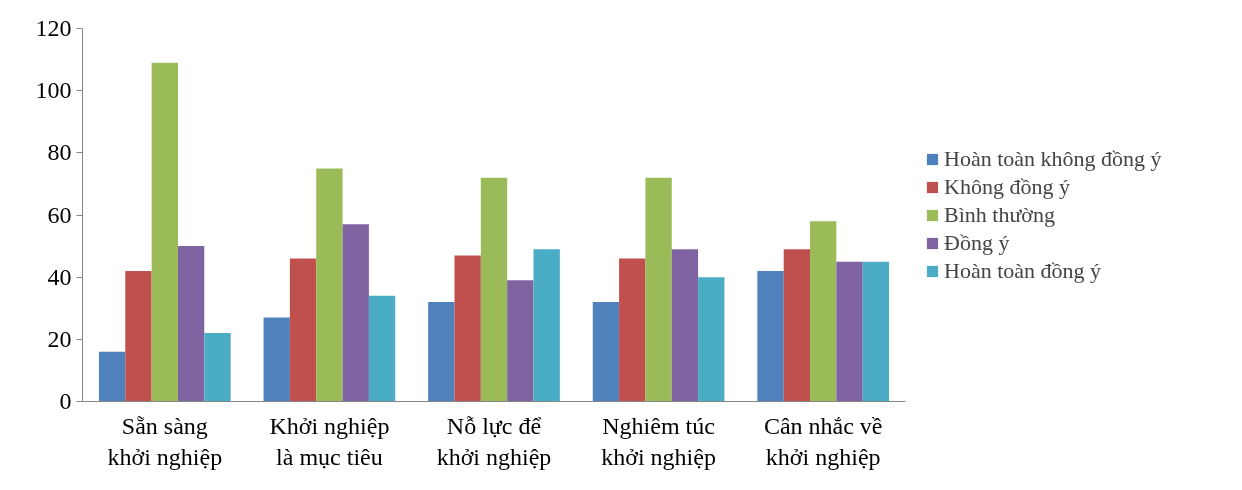  I want to click on y-tick-label: 120, so click(53, 28).